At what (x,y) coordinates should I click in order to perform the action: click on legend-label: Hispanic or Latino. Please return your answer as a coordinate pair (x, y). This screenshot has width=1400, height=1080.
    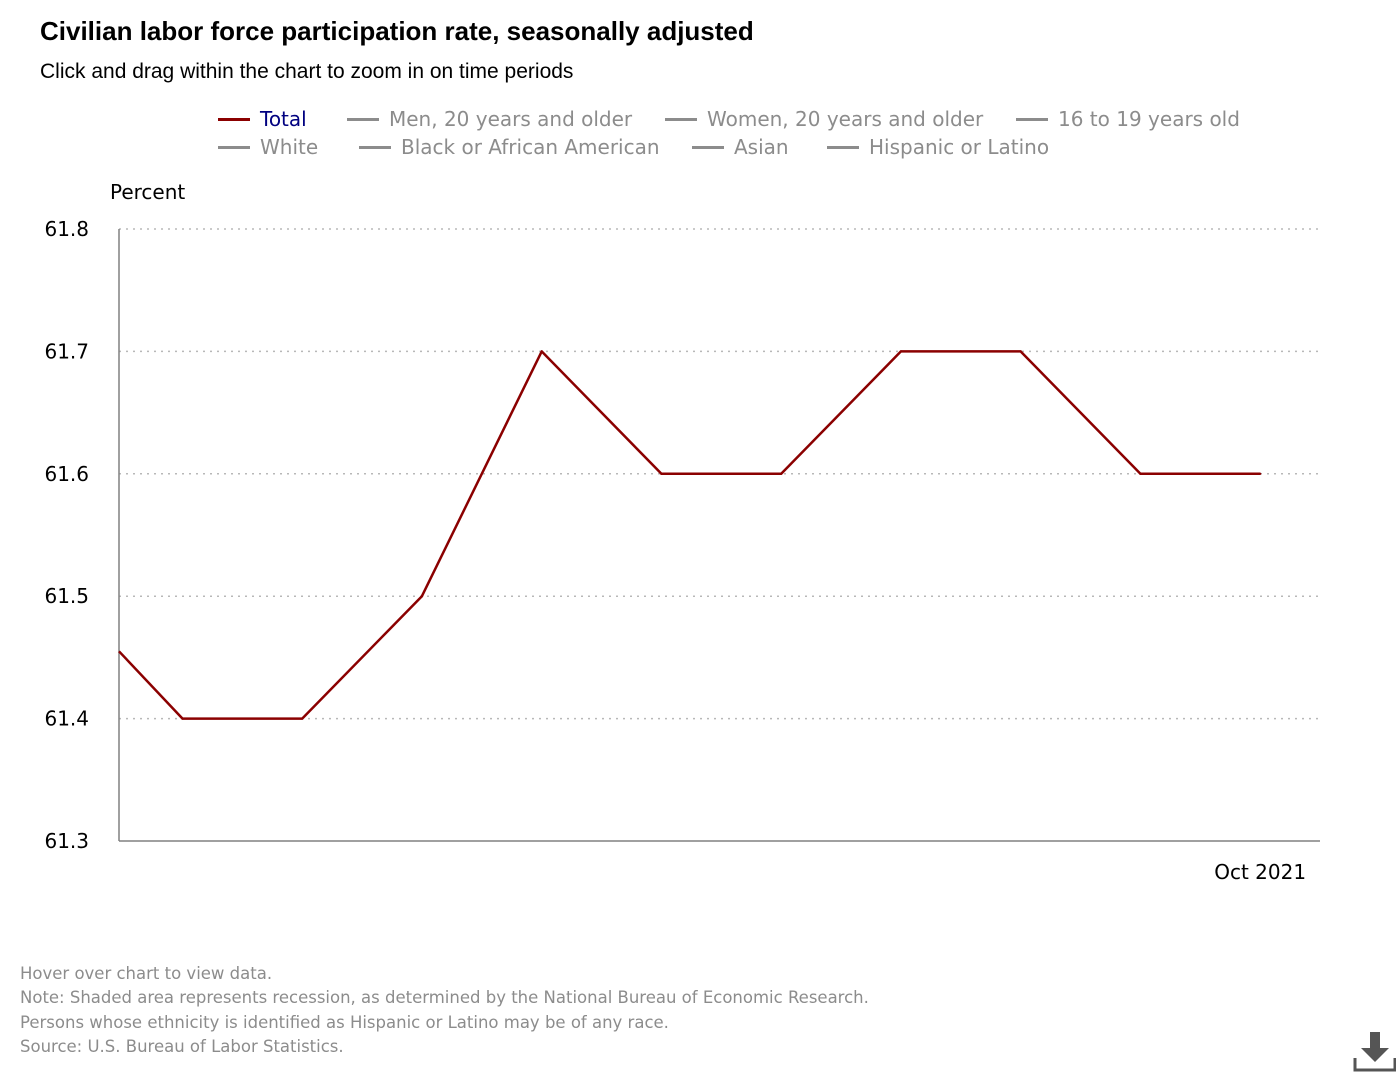
    Looking at the image, I should click on (959, 147).